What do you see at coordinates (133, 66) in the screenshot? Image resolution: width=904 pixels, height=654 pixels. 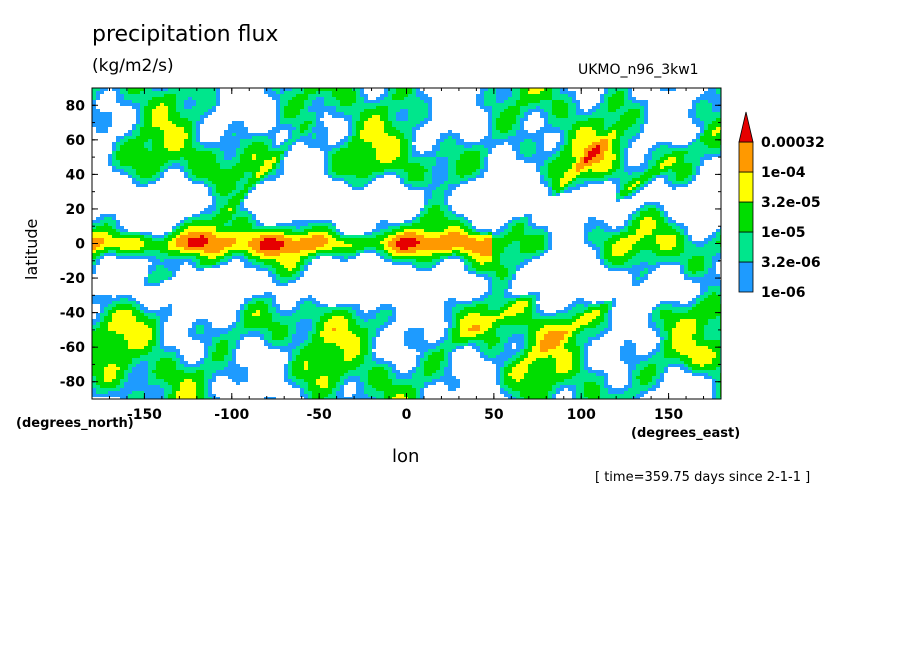 I see `chart-units: (kg/m2/s)` at bounding box center [133, 66].